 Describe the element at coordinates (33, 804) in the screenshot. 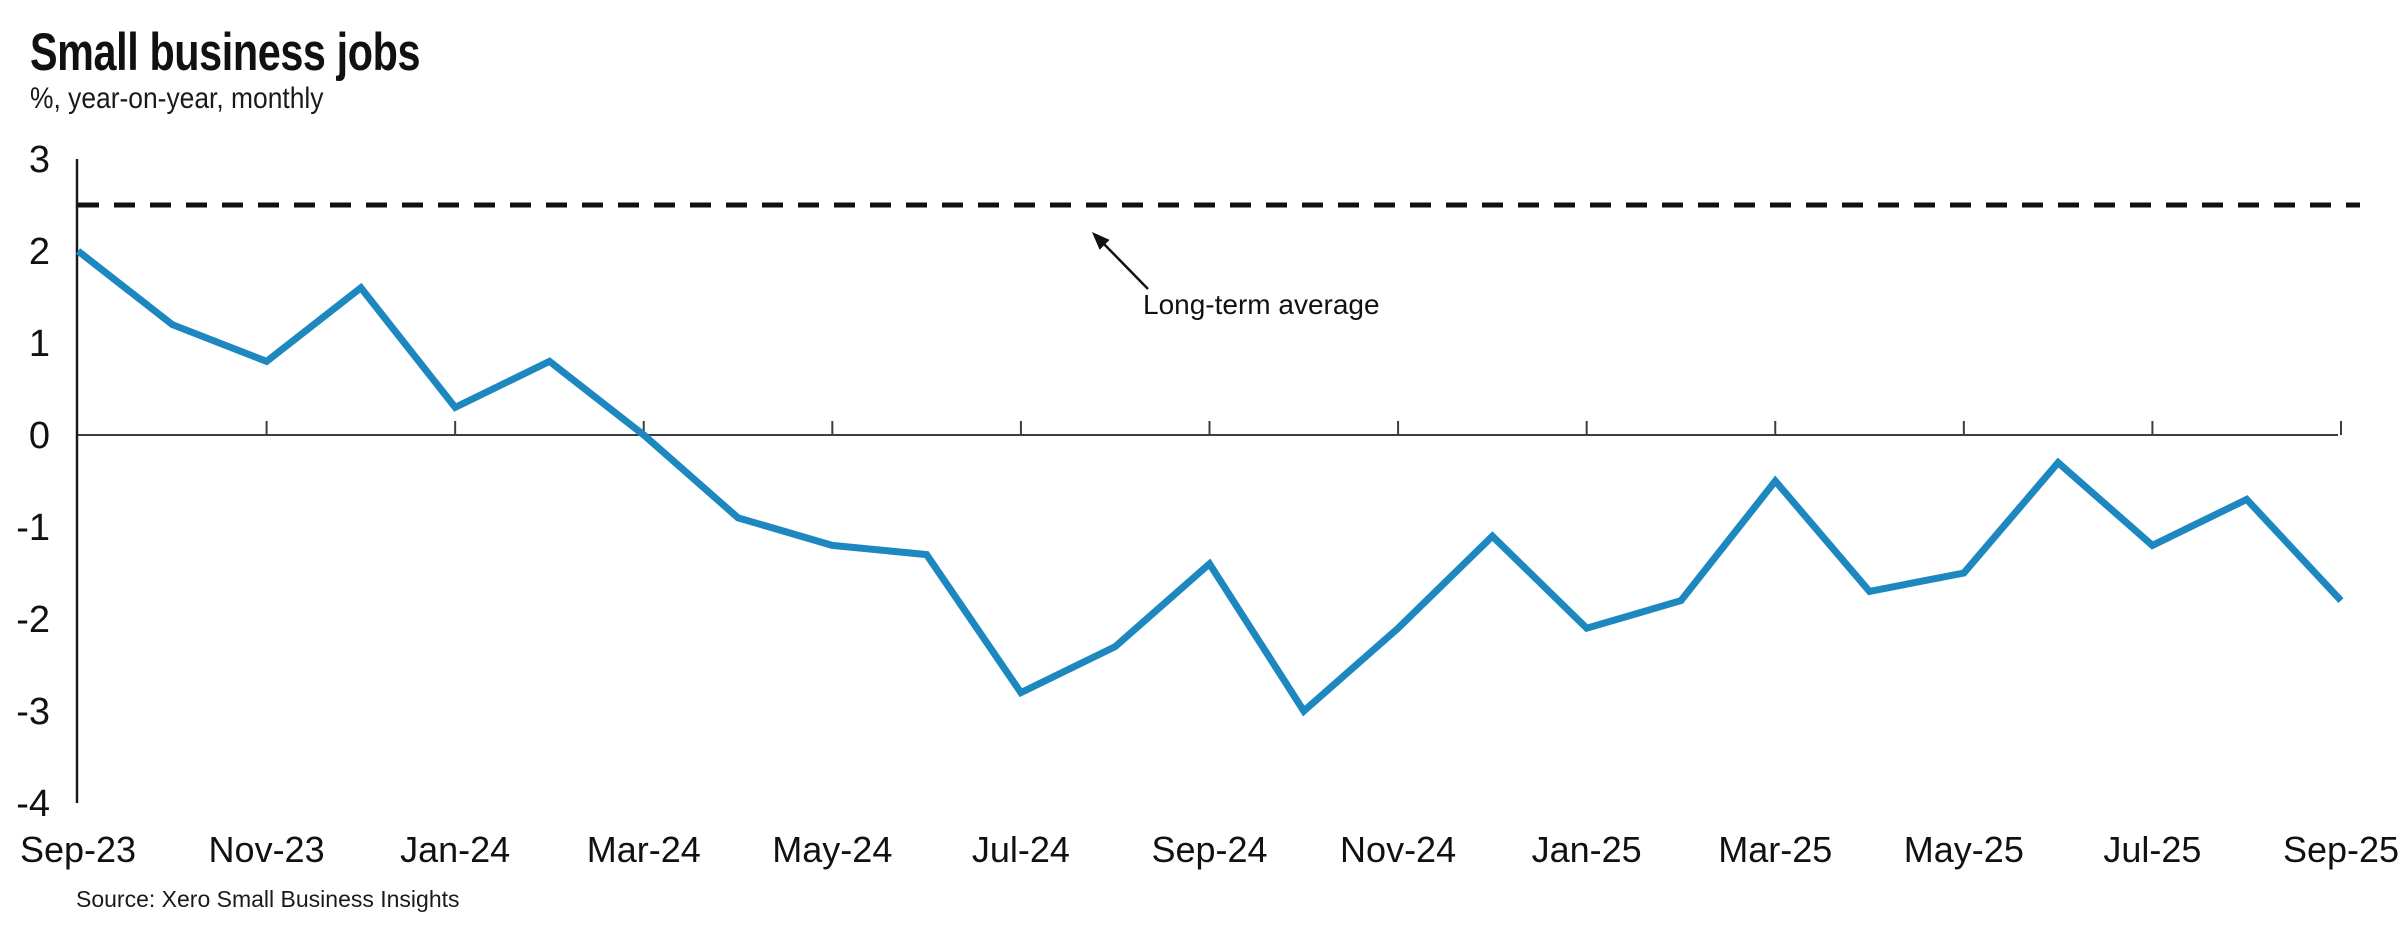

I see `y-tick-label: -4` at that location.